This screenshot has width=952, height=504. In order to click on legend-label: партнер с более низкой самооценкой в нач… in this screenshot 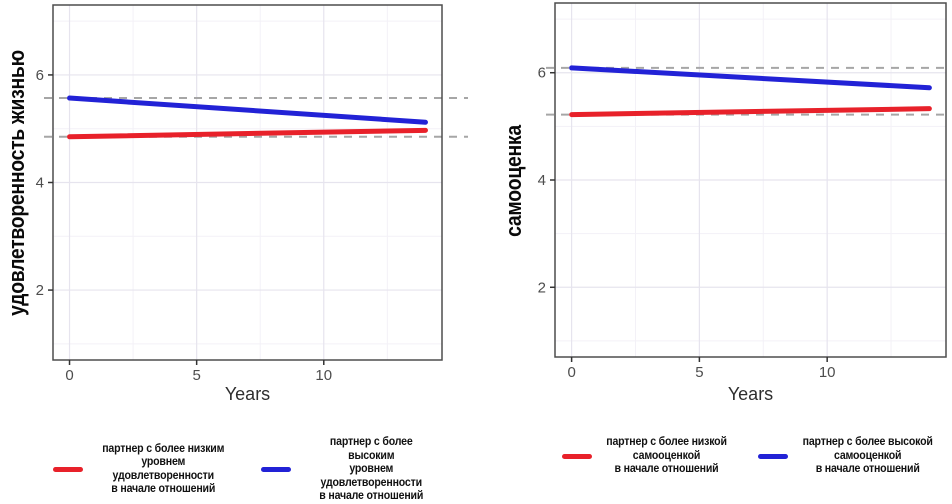, I will do `click(667, 456)`.